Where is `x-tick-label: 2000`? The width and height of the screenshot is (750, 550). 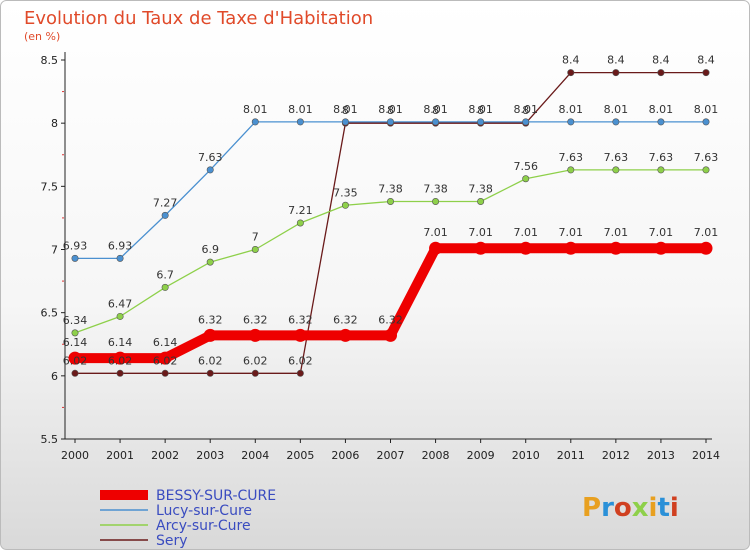 x-tick-label: 2000 is located at coordinates (75, 455).